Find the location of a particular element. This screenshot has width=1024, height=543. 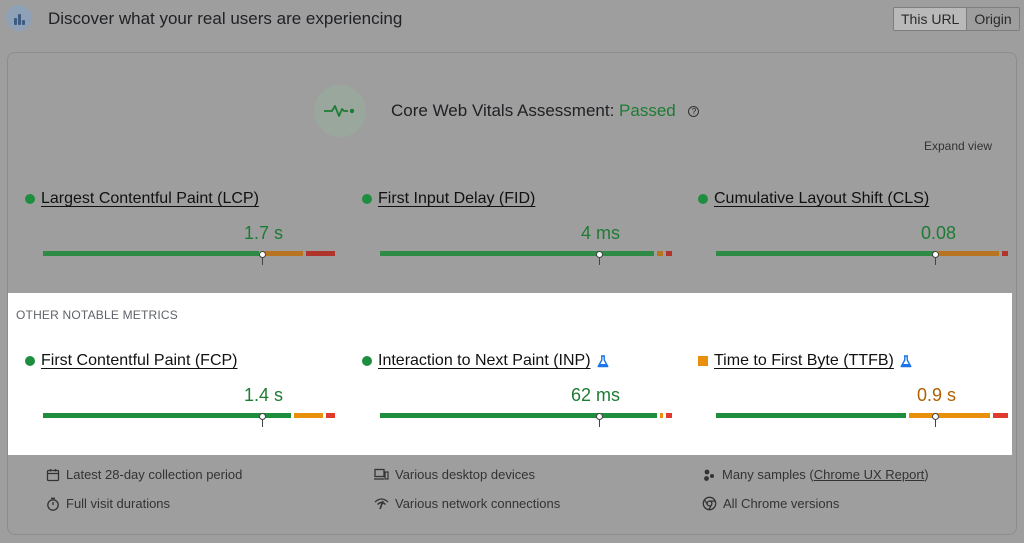

timer-icon is located at coordinates (53, 504).